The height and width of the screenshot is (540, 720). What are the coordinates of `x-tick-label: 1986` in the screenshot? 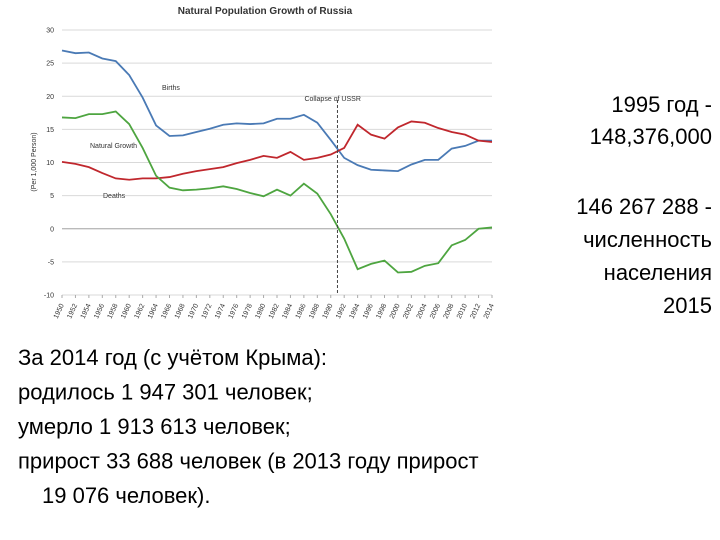 It's located at (301, 311).